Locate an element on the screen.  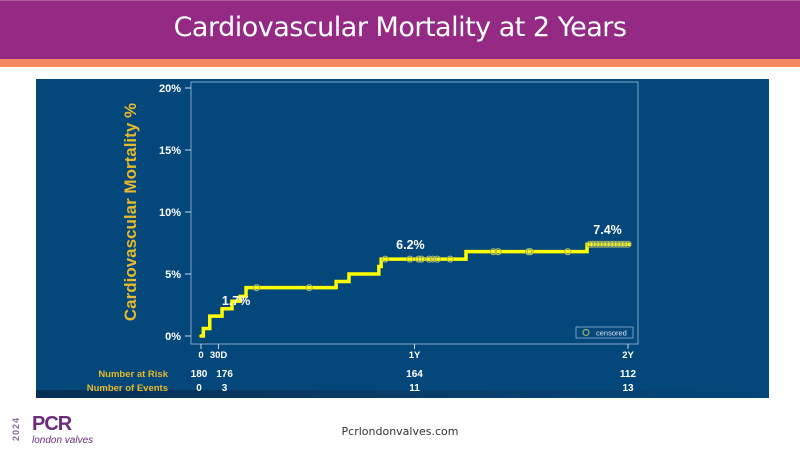
risk-value: 3 is located at coordinates (225, 388).